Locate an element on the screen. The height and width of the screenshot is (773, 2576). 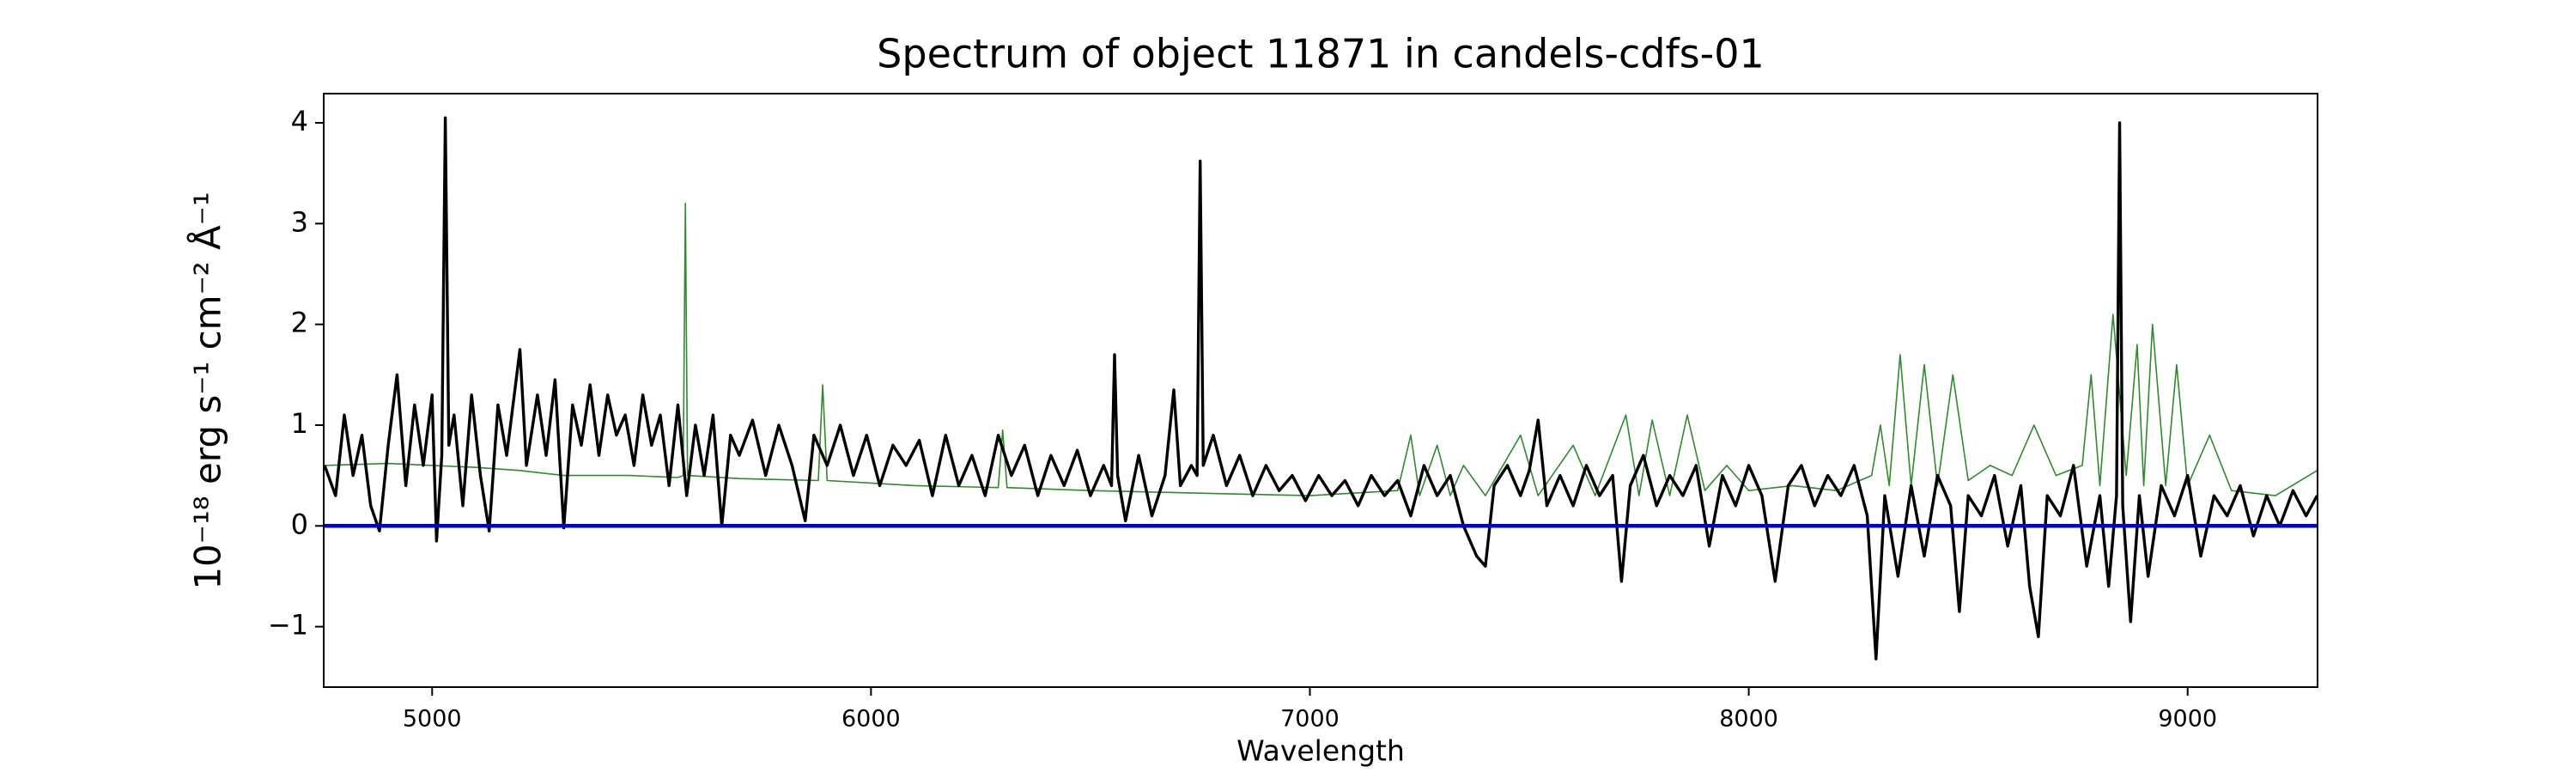
y-tick-label: 2 is located at coordinates (300, 323).